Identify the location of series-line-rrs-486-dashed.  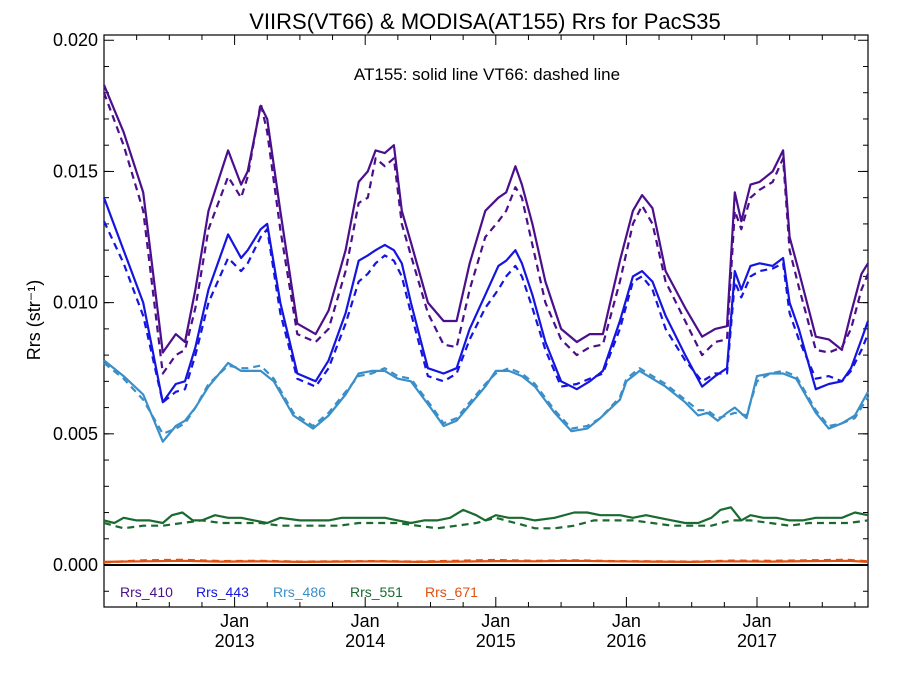
(486, 398).